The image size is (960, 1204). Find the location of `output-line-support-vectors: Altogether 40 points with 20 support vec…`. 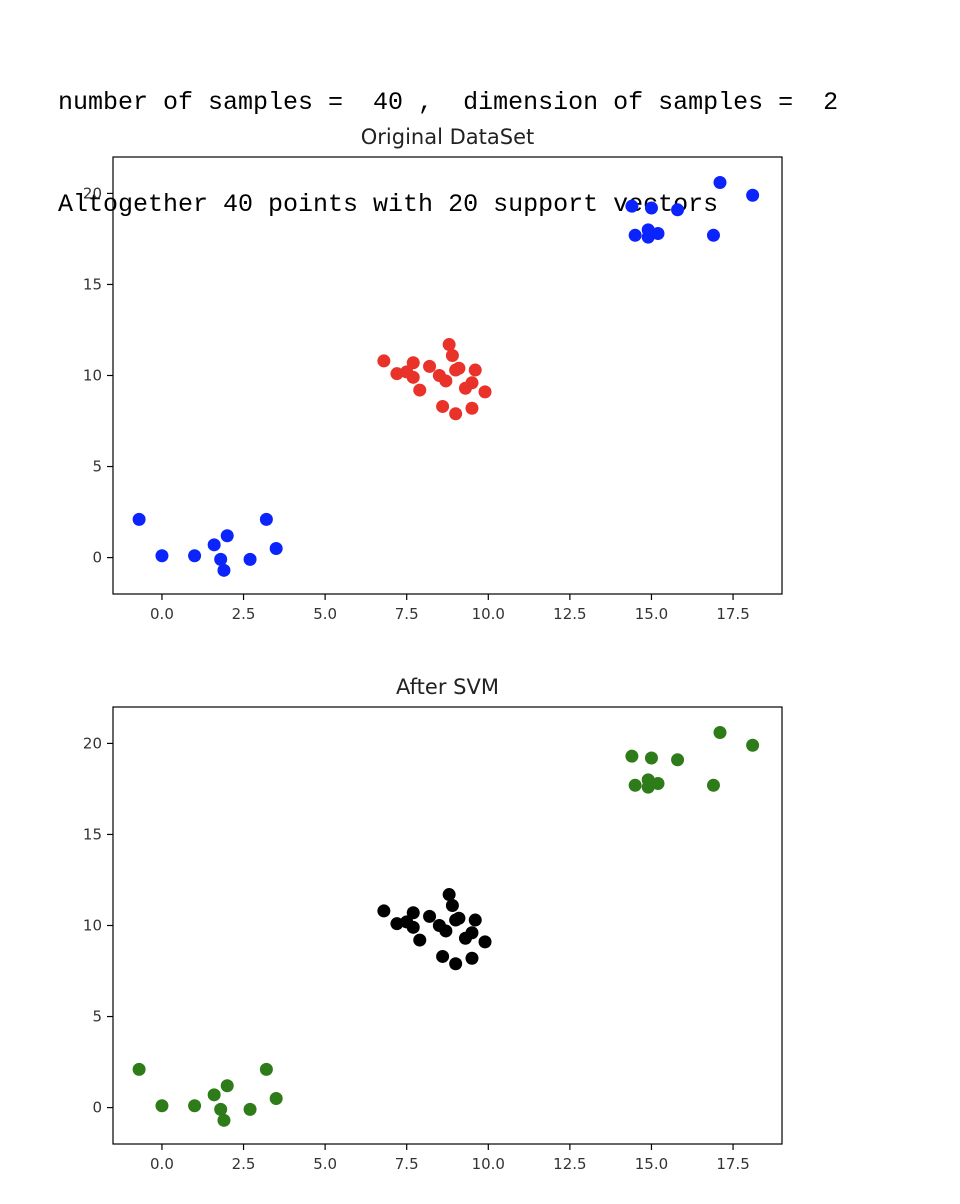

output-line-support-vectors: Altogether 40 points with 20 support vec… is located at coordinates (388, 204).